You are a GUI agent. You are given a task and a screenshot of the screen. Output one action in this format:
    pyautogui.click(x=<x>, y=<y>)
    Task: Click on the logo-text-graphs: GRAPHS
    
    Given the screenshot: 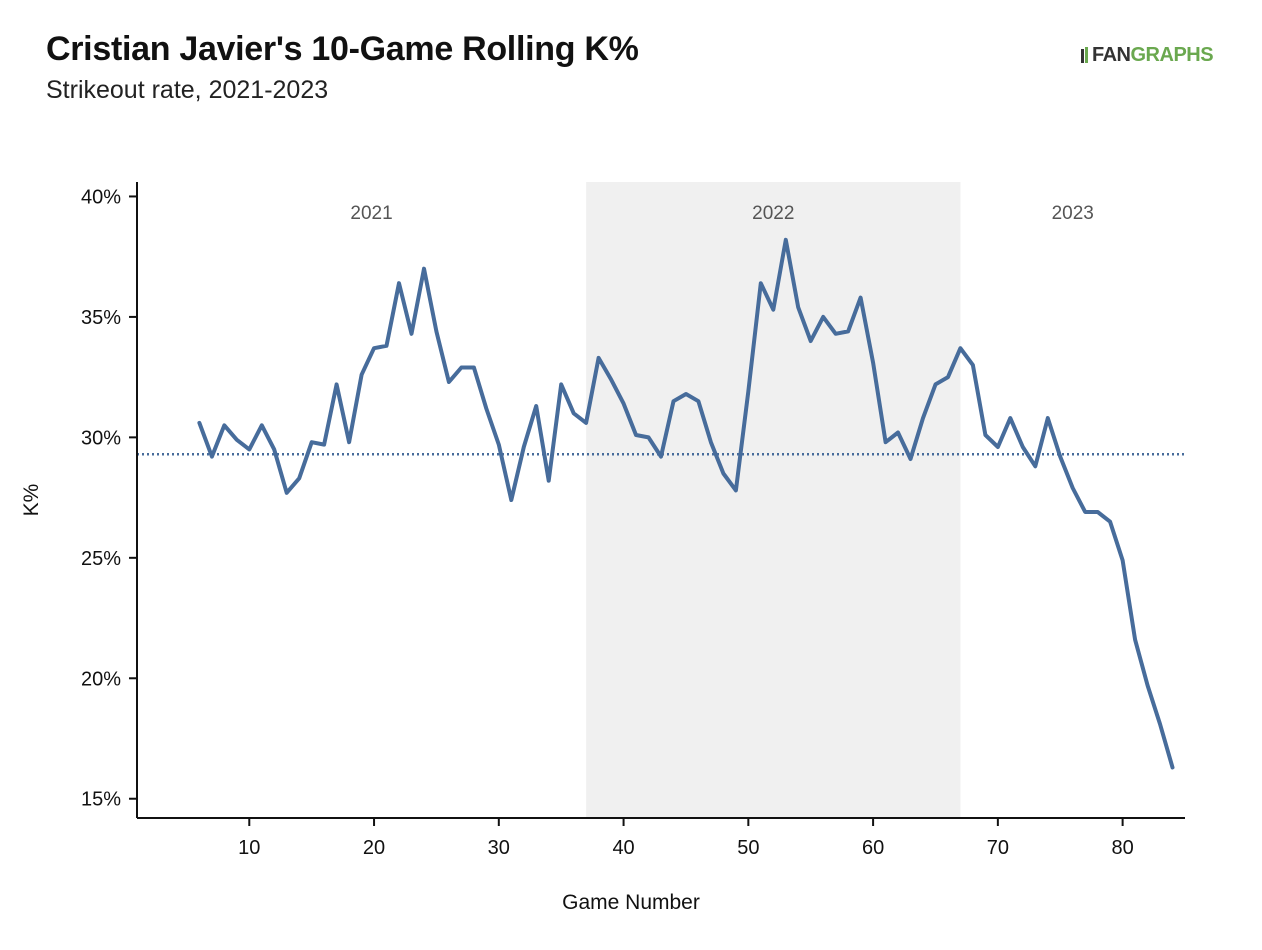 What is the action you would take?
    pyautogui.click(x=1172, y=55)
    